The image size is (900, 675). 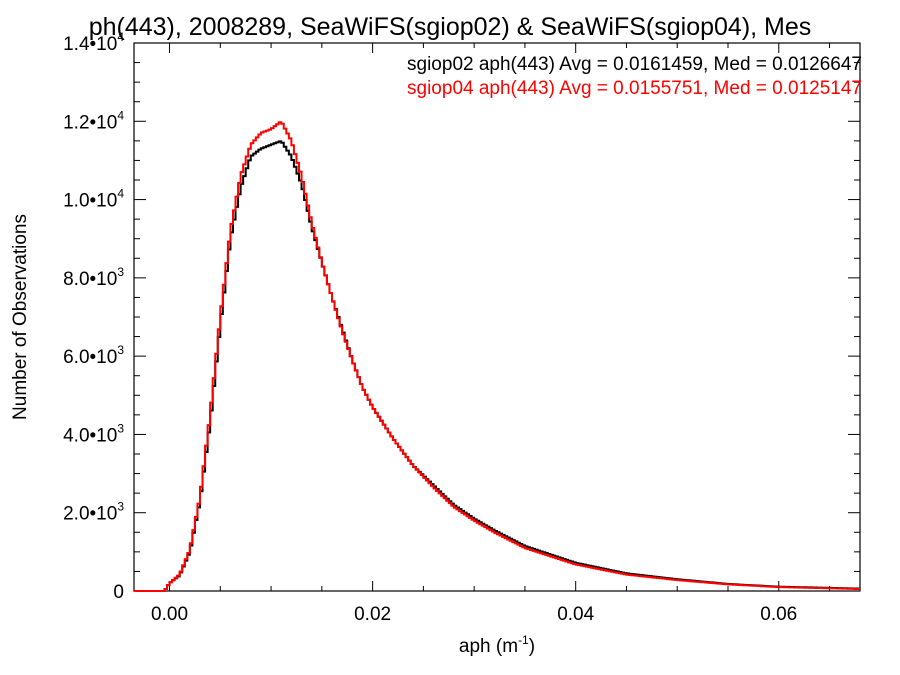 What do you see at coordinates (90, 357) in the screenshot?
I see `y-tick-mantissa: 6.0•10` at bounding box center [90, 357].